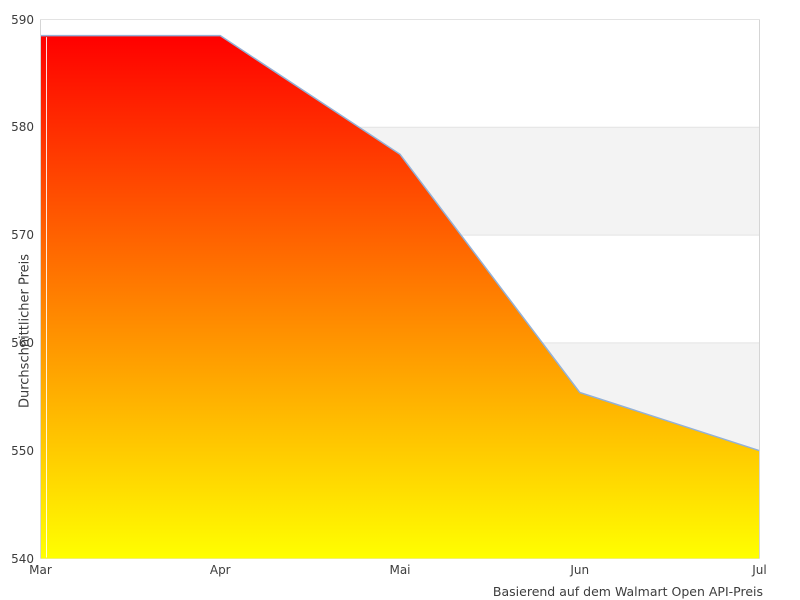  What do you see at coordinates (400, 570) in the screenshot?
I see `x-tick-label: Mai` at bounding box center [400, 570].